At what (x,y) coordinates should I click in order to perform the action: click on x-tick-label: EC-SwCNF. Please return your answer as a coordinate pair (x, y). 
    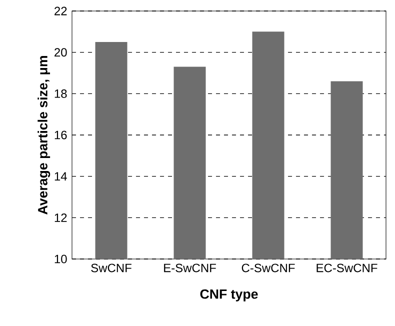
    Looking at the image, I should click on (347, 268).